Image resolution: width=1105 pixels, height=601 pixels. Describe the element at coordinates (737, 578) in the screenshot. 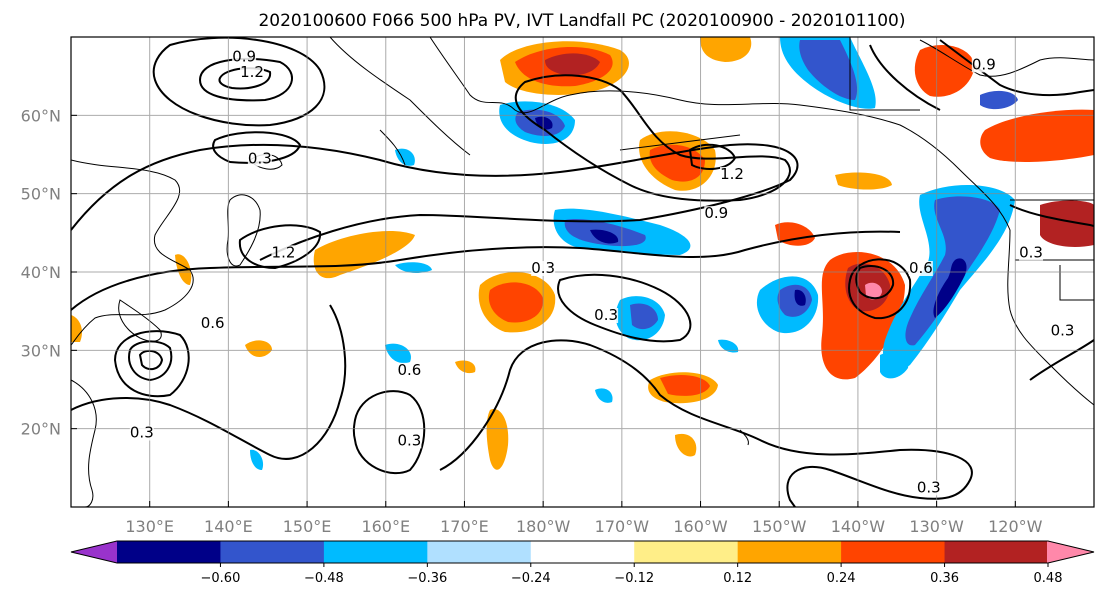

I see `colorbar-tick-label: 0.12` at that location.